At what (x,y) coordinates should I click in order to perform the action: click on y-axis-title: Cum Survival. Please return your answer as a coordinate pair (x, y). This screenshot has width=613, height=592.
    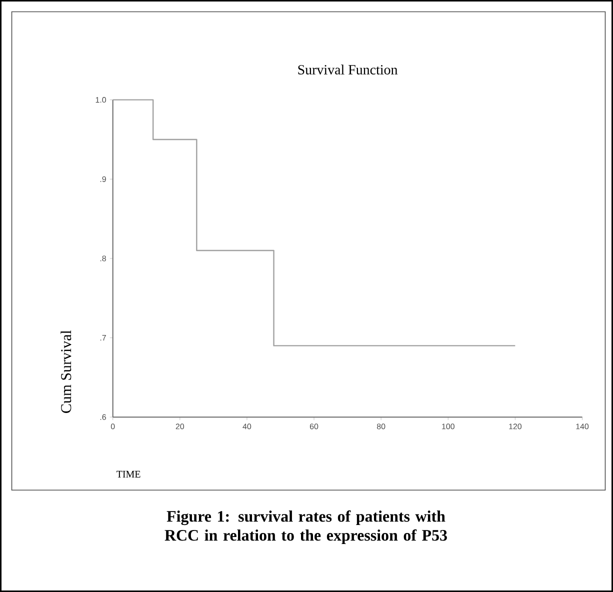
    Looking at the image, I should click on (66, 371).